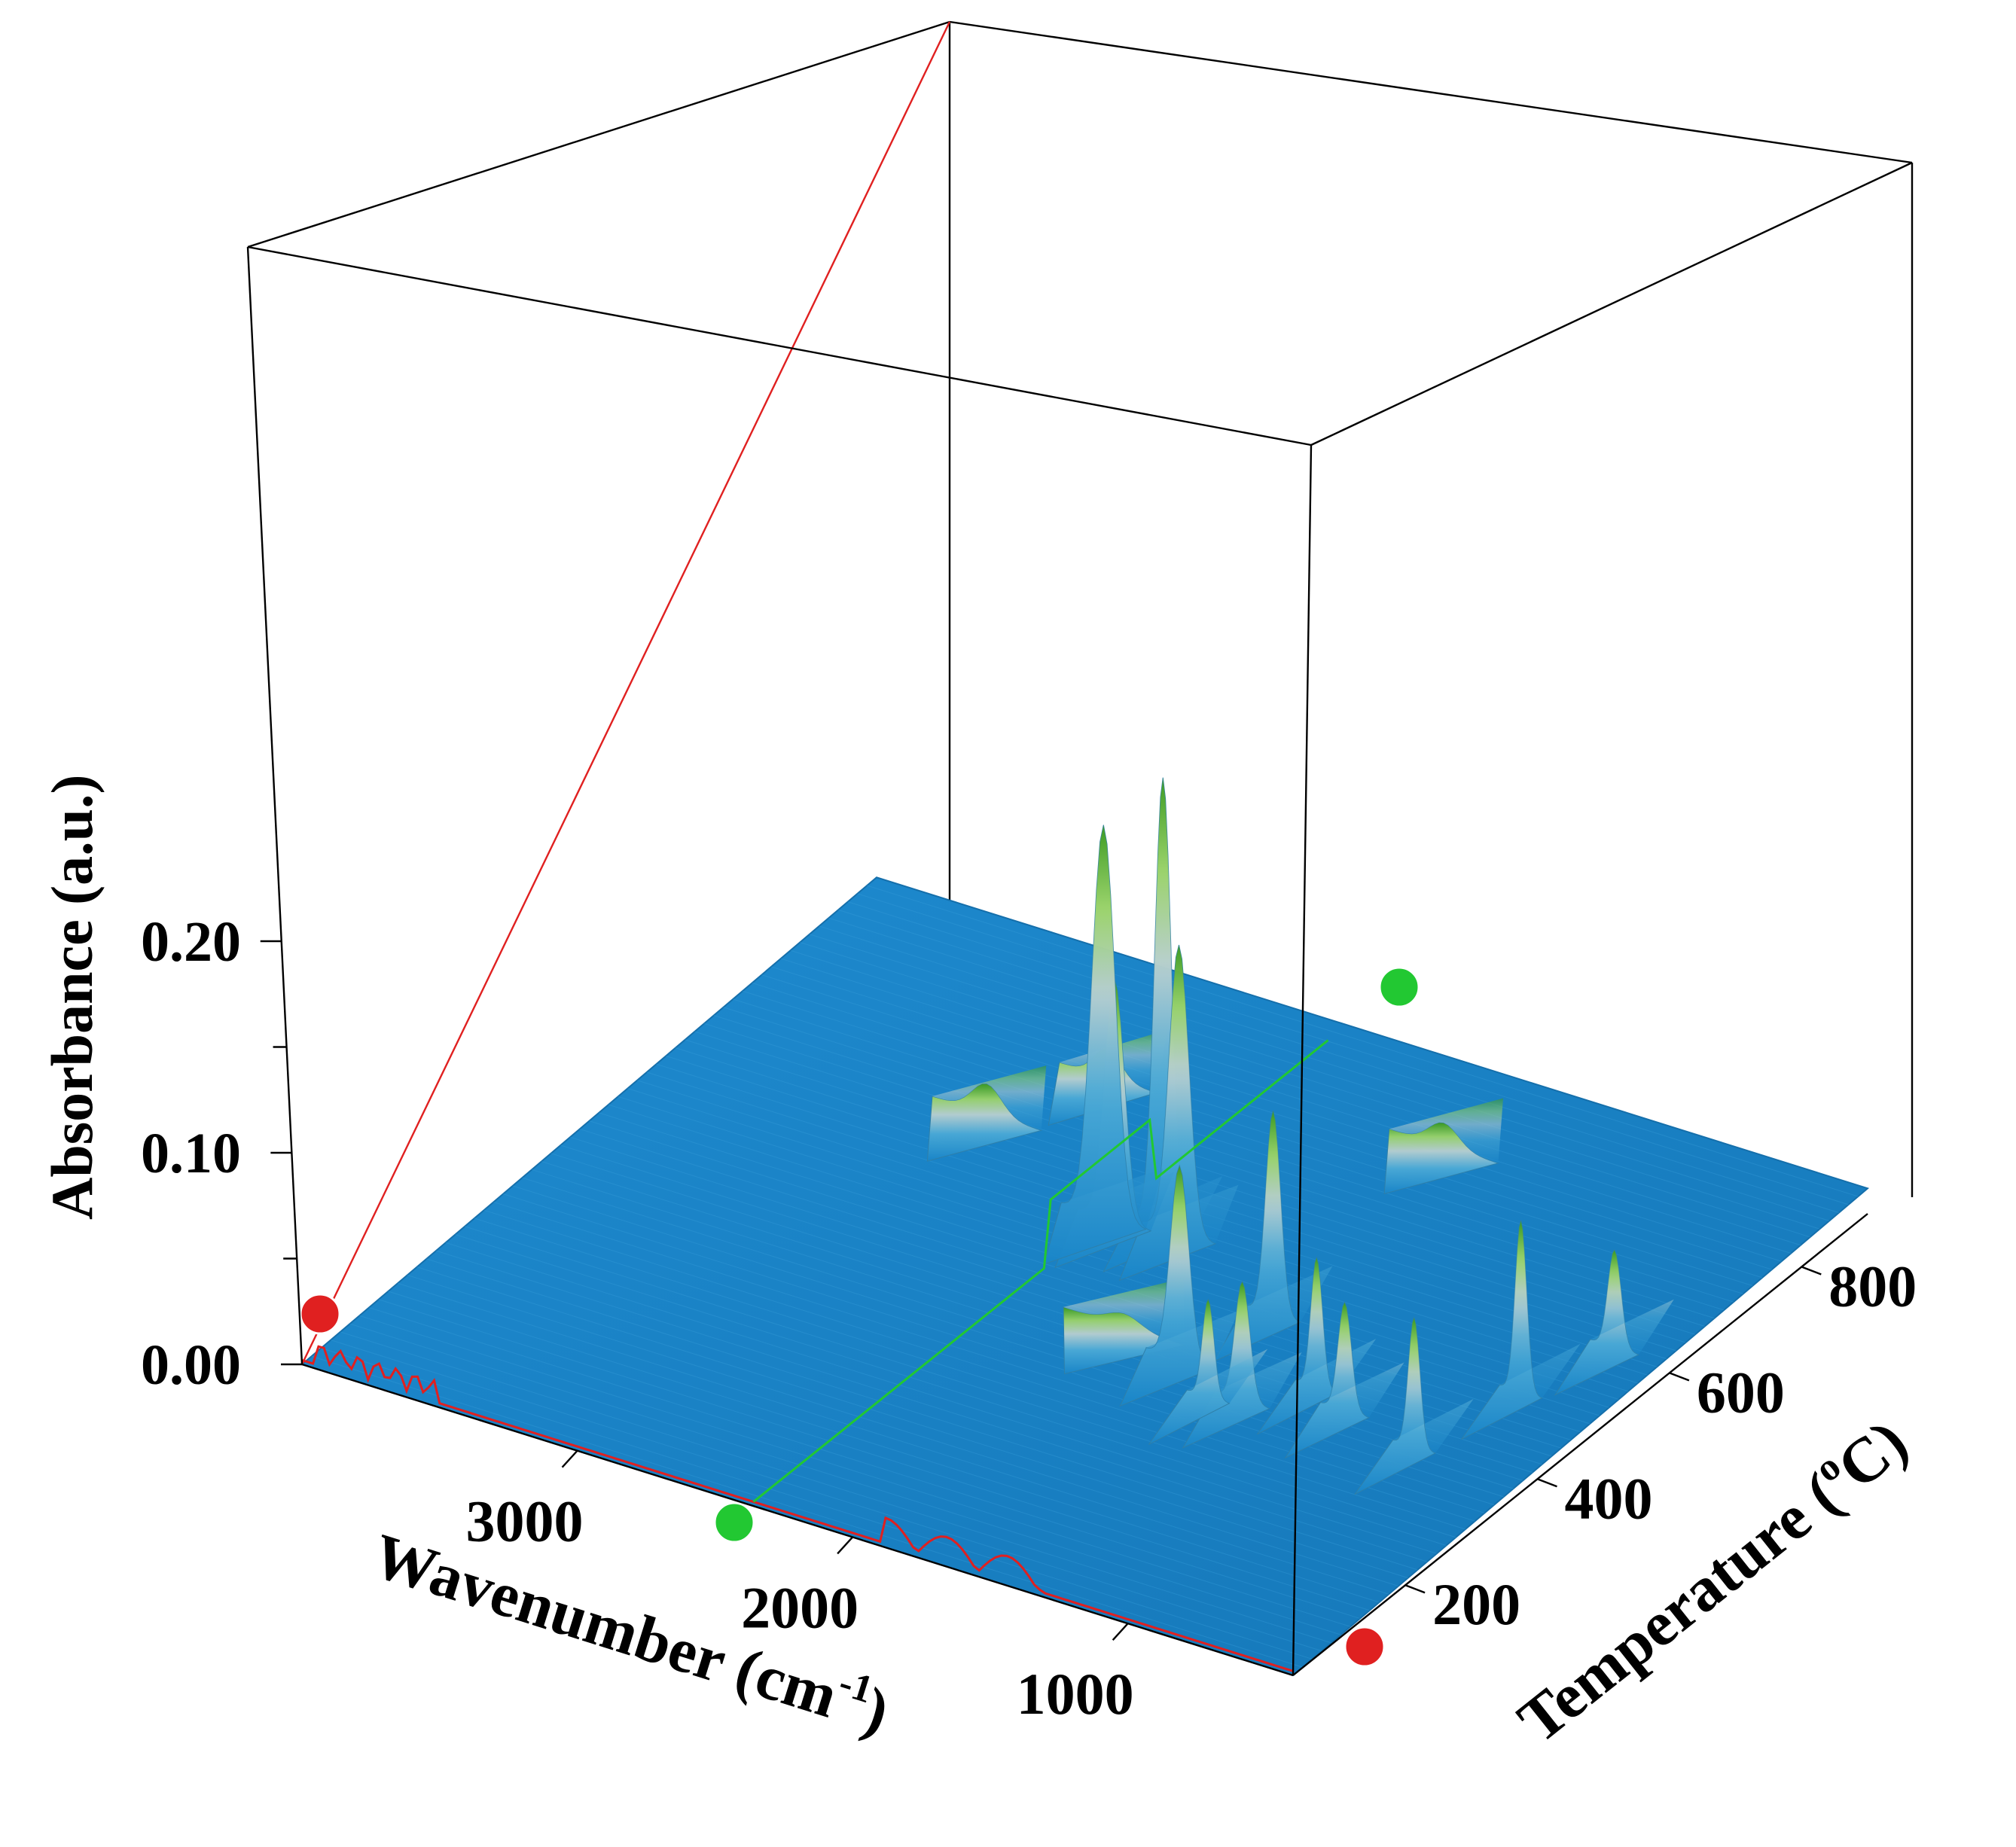 This screenshot has height=1847, width=2016. I want to click on y-tick-label: 800, so click(1872, 1285).